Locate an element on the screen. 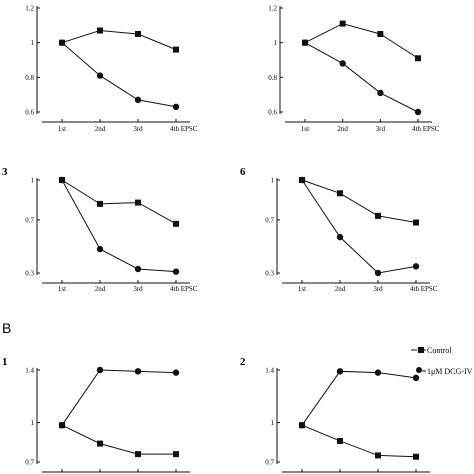 Image resolution: width=474 pixels, height=474 pixels. legend-dcg-label: 1μM DCG-IV is located at coordinates (450, 371).